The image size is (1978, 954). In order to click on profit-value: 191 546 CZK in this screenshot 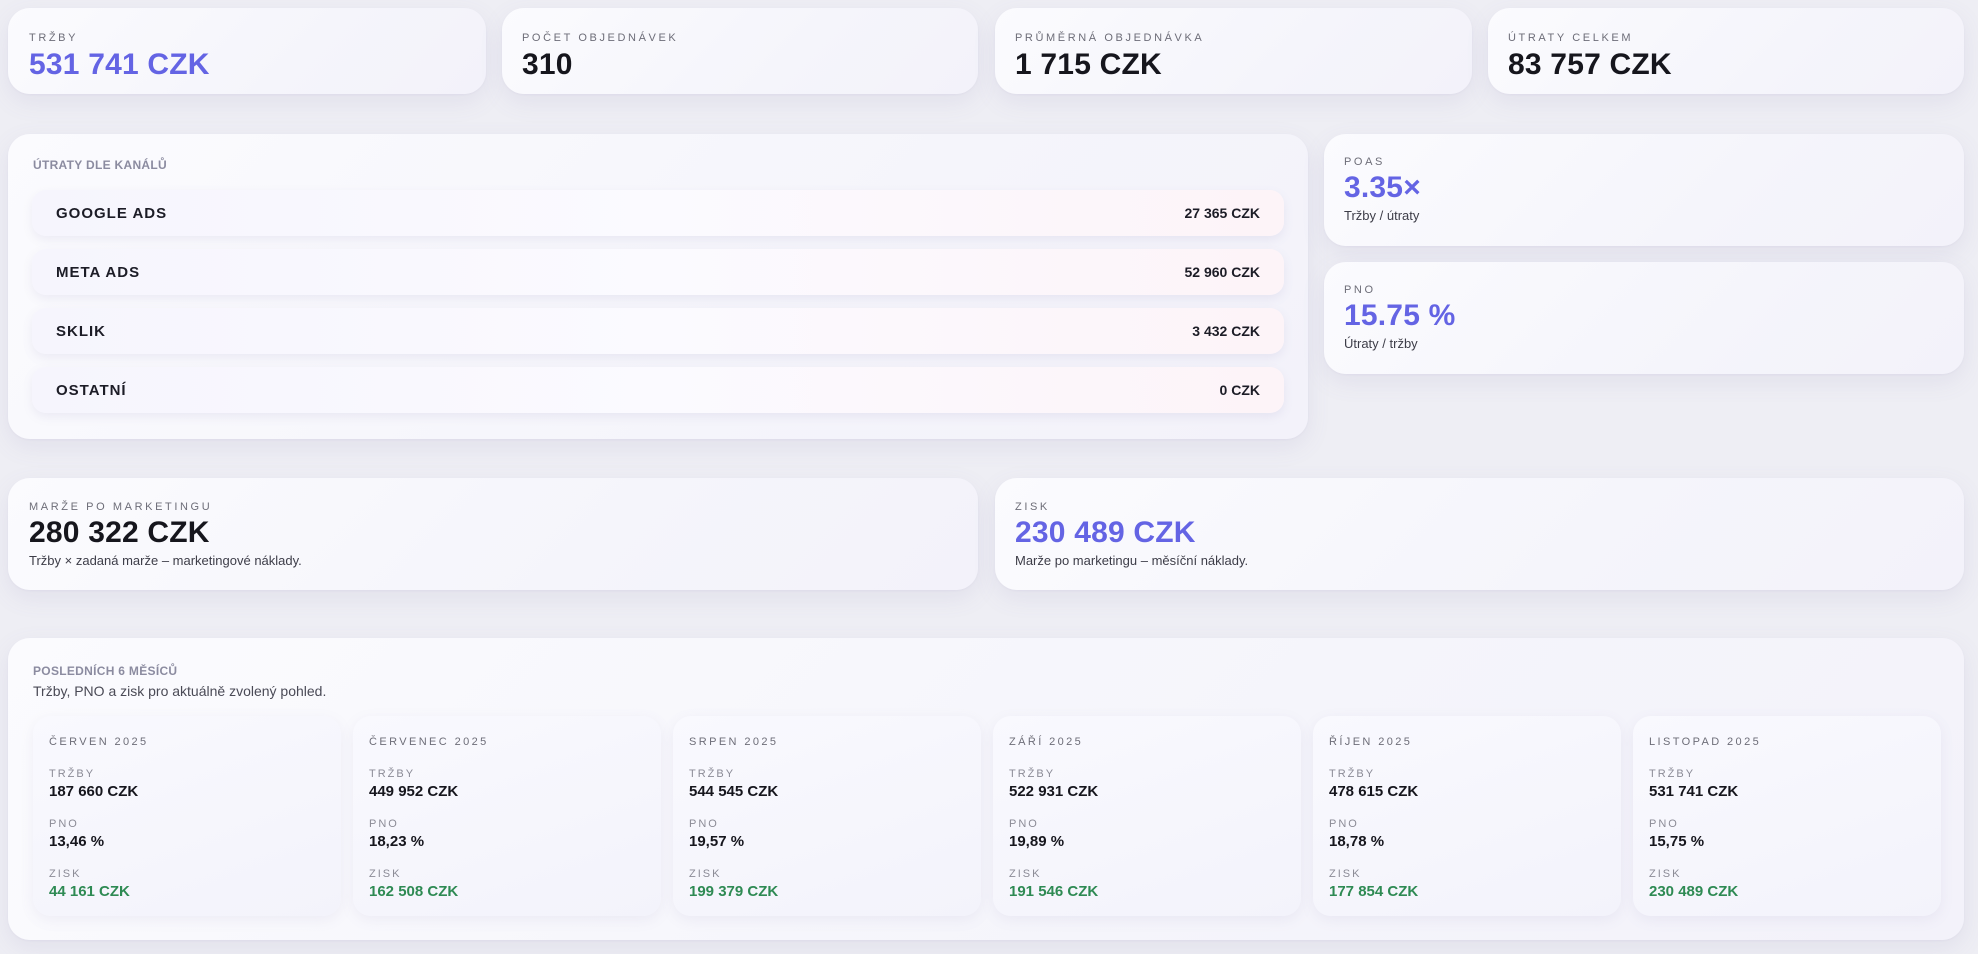, I will do `click(1054, 891)`.